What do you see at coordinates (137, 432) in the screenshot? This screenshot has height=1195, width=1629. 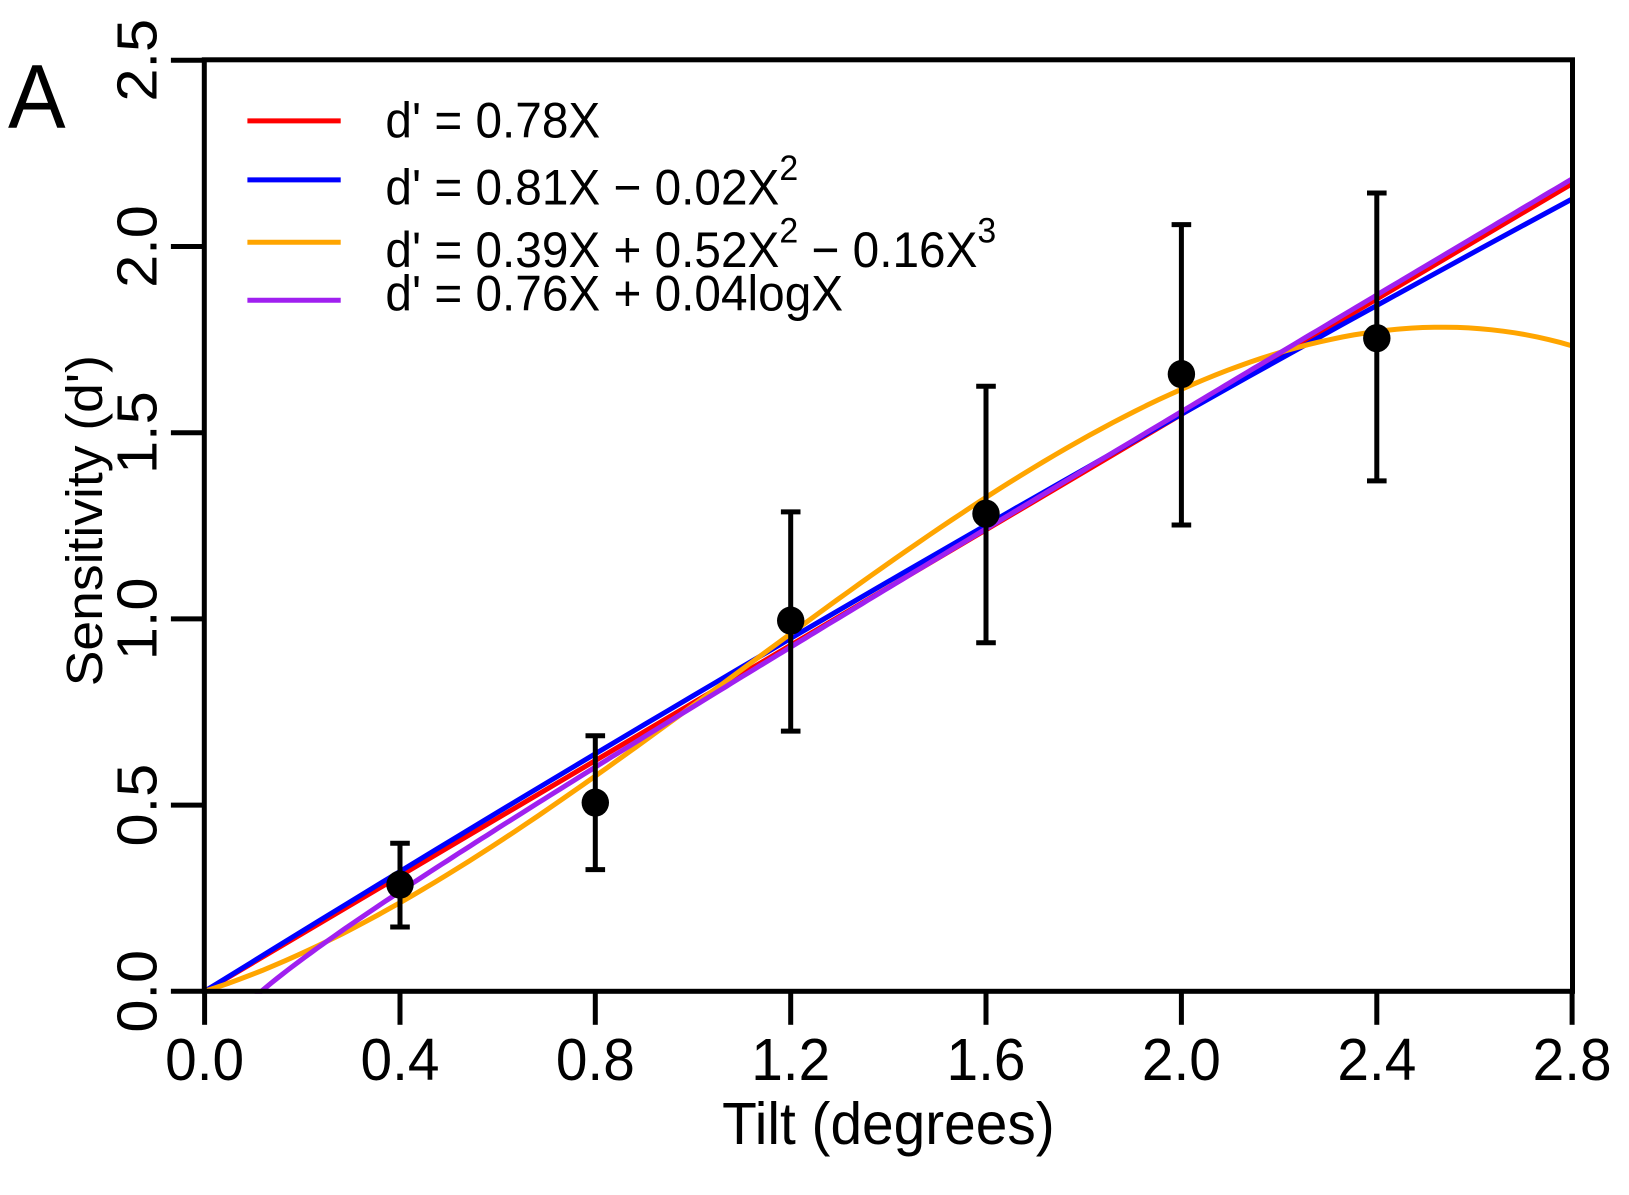 I see `svg-text: 1.5` at bounding box center [137, 432].